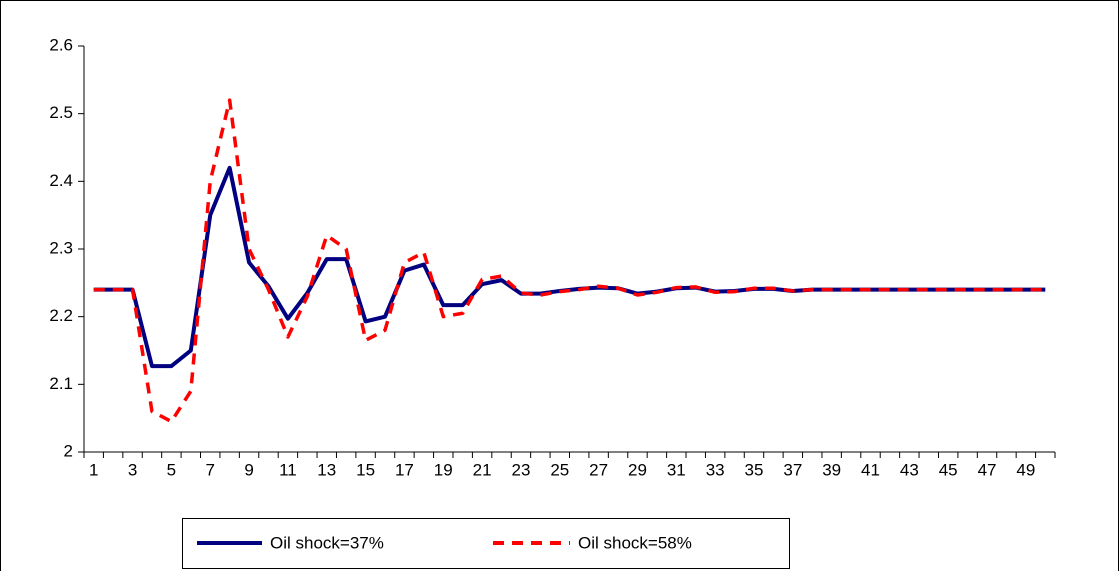 The image size is (1119, 571). What do you see at coordinates (209, 469) in the screenshot?
I see `x-tick-label: 7` at bounding box center [209, 469].